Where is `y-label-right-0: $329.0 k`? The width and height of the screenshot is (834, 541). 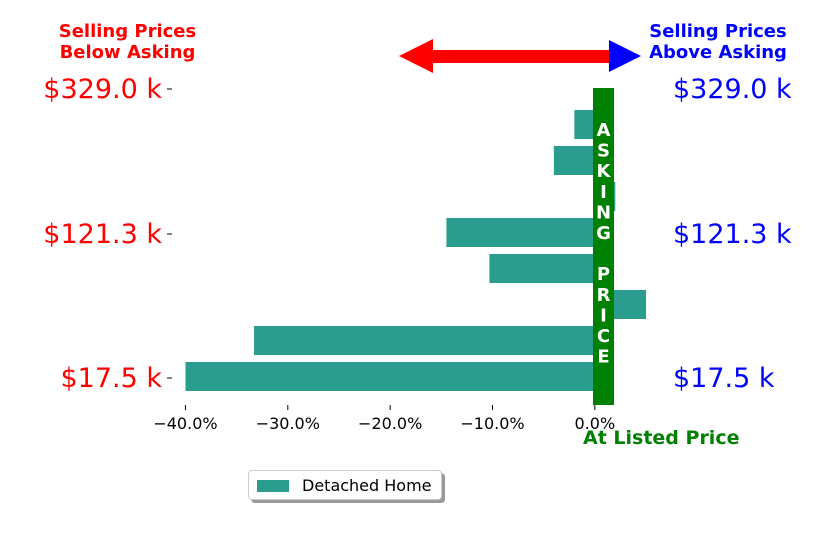
y-label-right-0: $329.0 k is located at coordinates (732, 89).